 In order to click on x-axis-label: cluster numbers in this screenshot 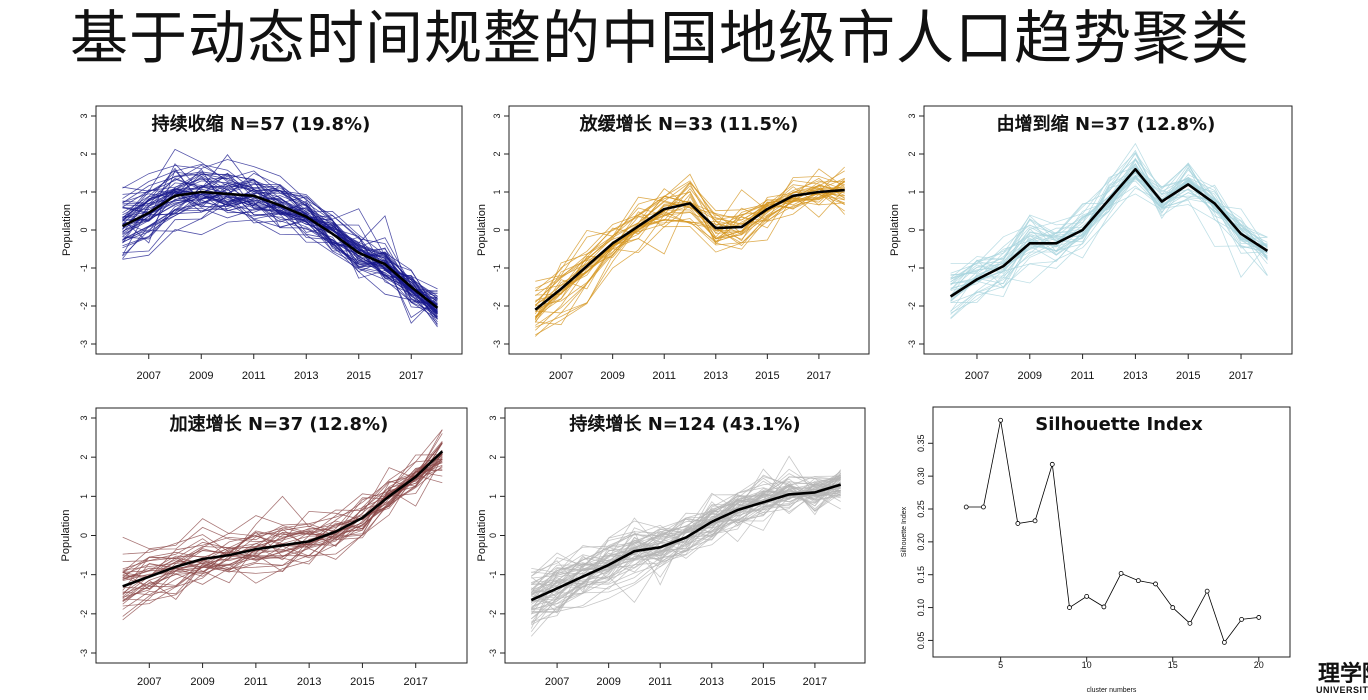, I will do `click(1112, 690)`.